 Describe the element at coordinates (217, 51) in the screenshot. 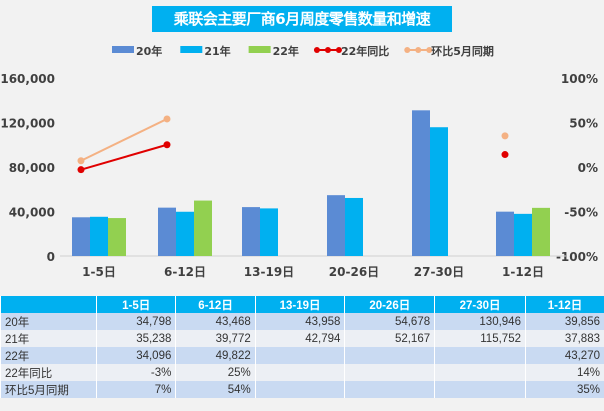

I see `legend-label: 21年` at that location.